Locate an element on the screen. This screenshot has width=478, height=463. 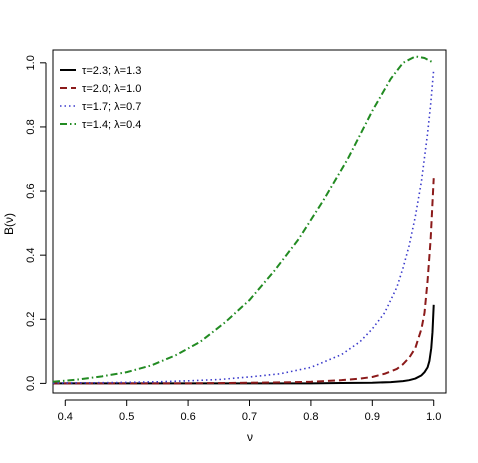
y-tick-label: 0.6 is located at coordinates (31, 190).